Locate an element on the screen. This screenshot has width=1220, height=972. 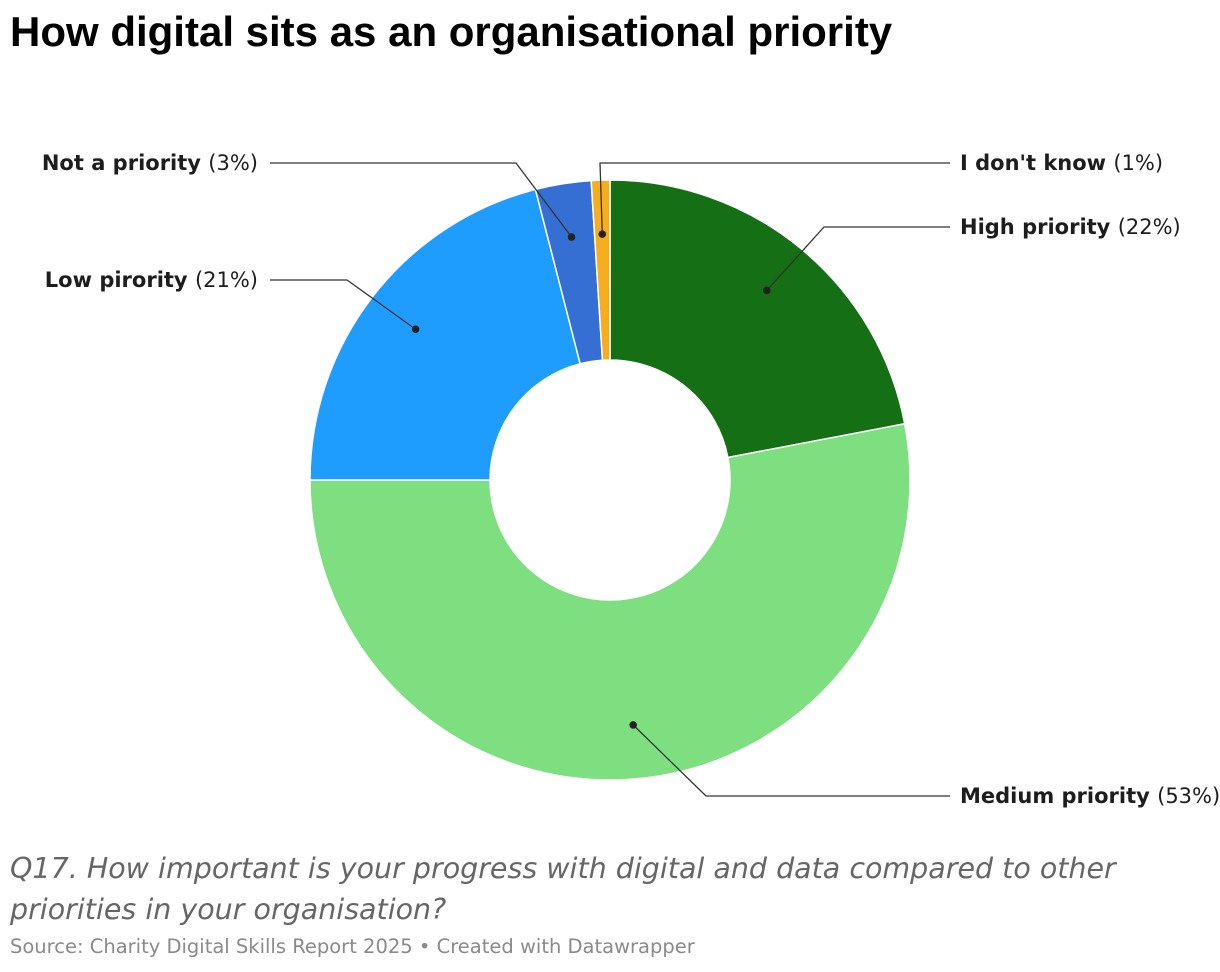
leader-line-i-don-t-know is located at coordinates (774, 198).